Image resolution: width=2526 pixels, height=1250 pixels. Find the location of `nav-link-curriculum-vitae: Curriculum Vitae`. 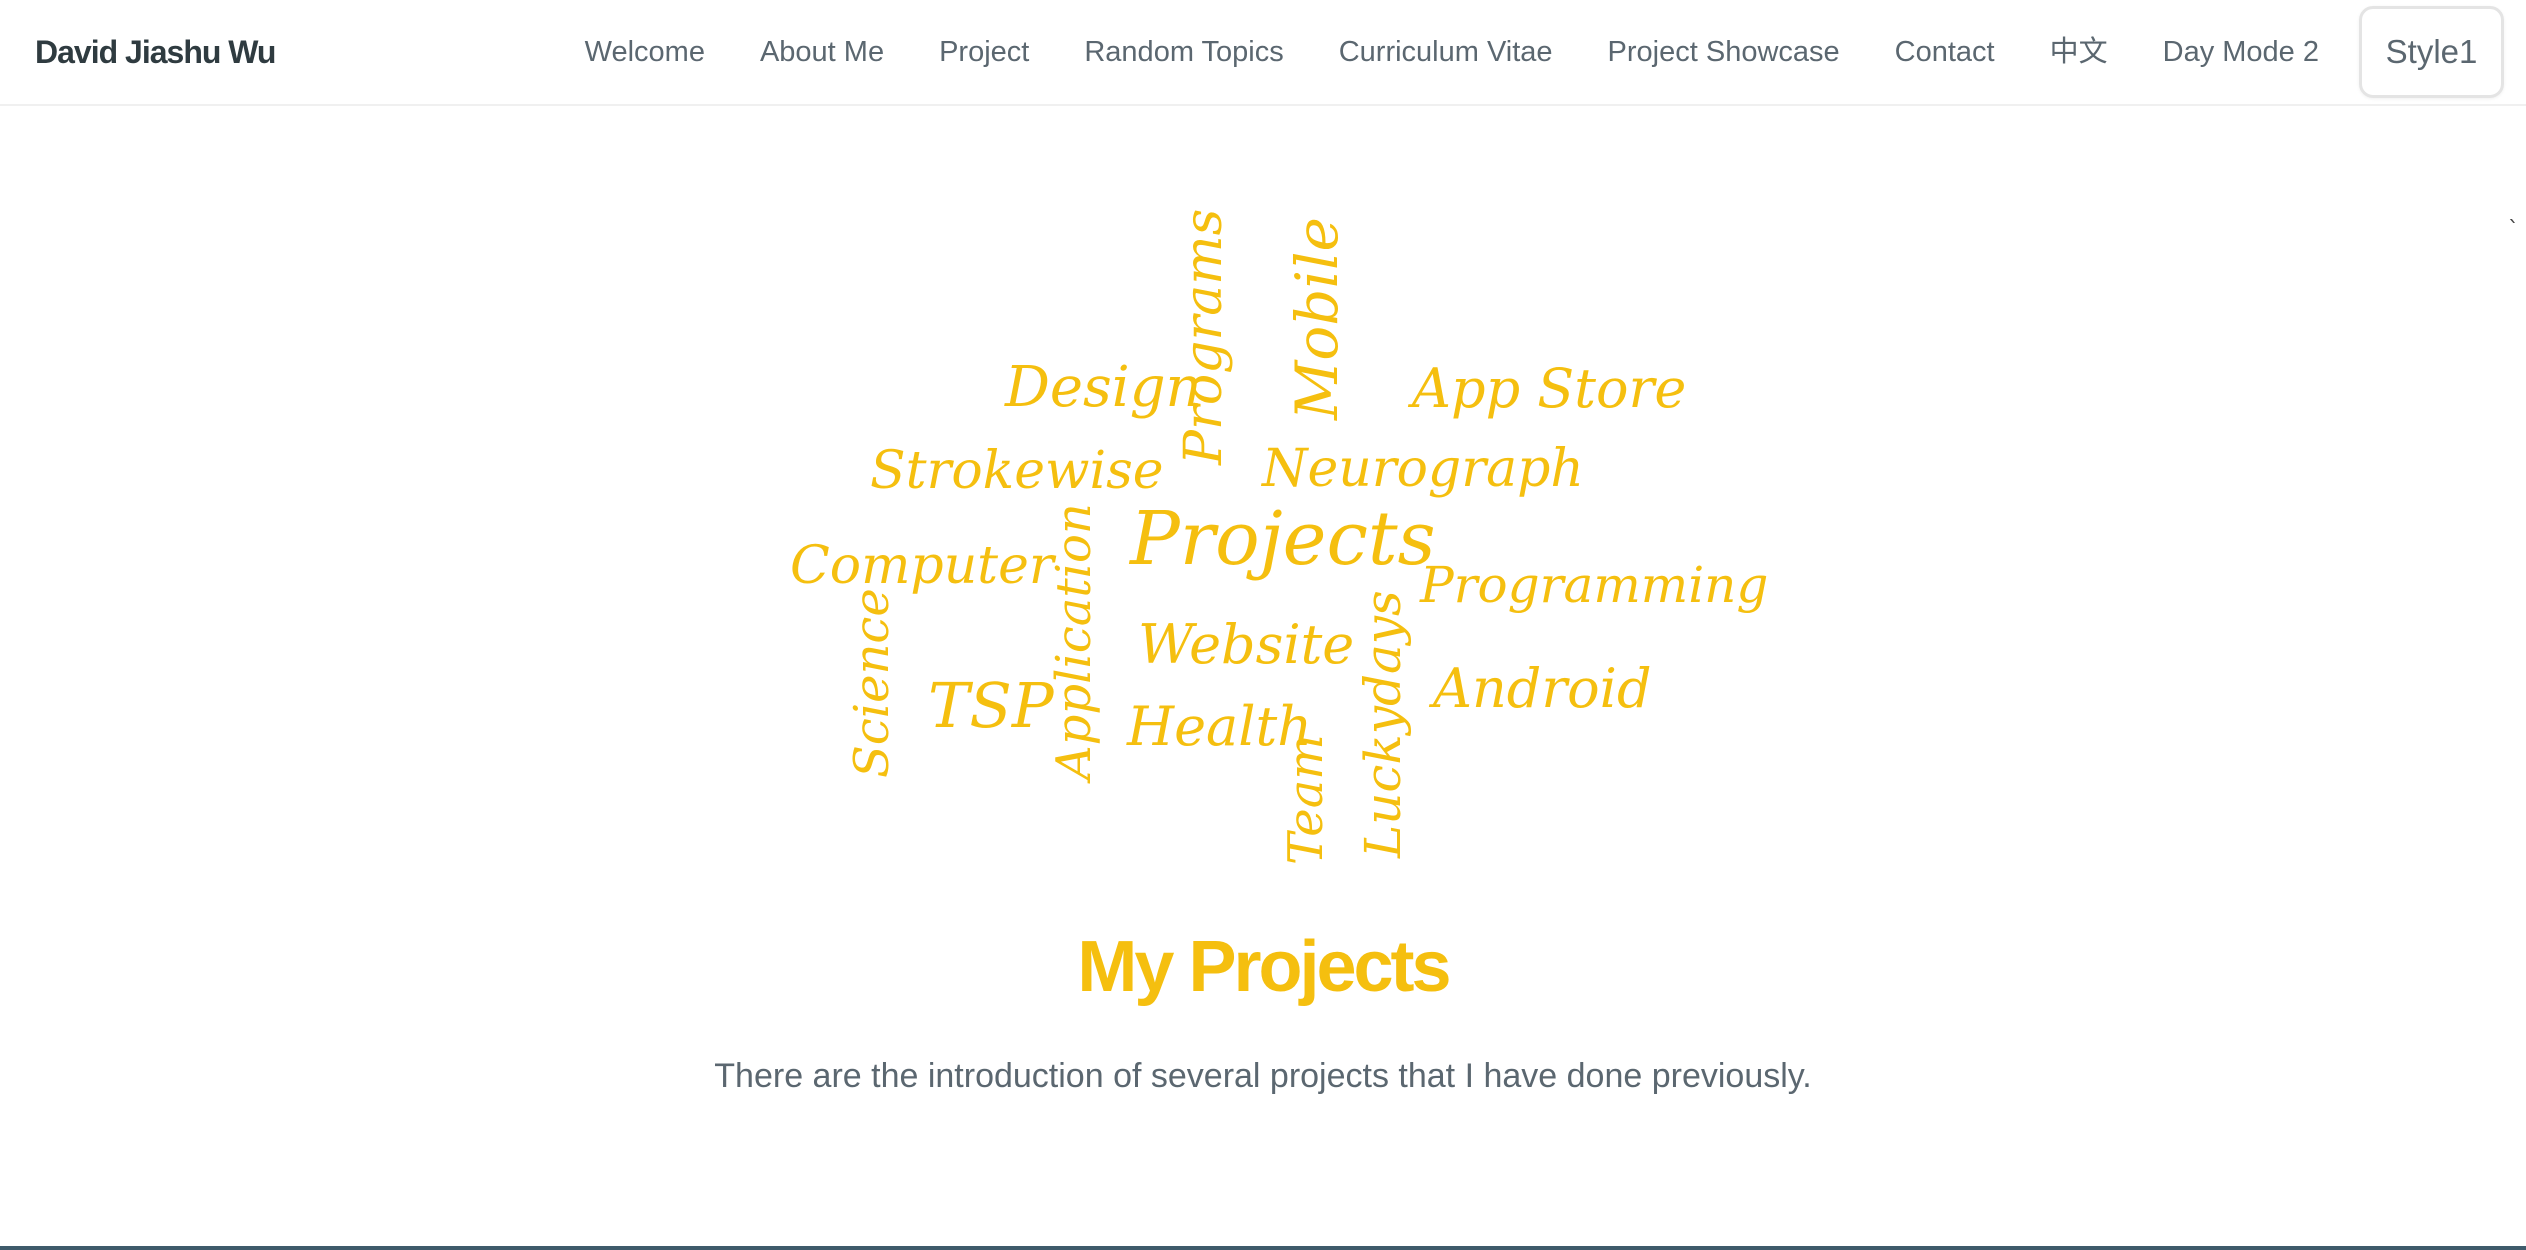

nav-link-curriculum-vitae: Curriculum Vitae is located at coordinates (1445, 52).